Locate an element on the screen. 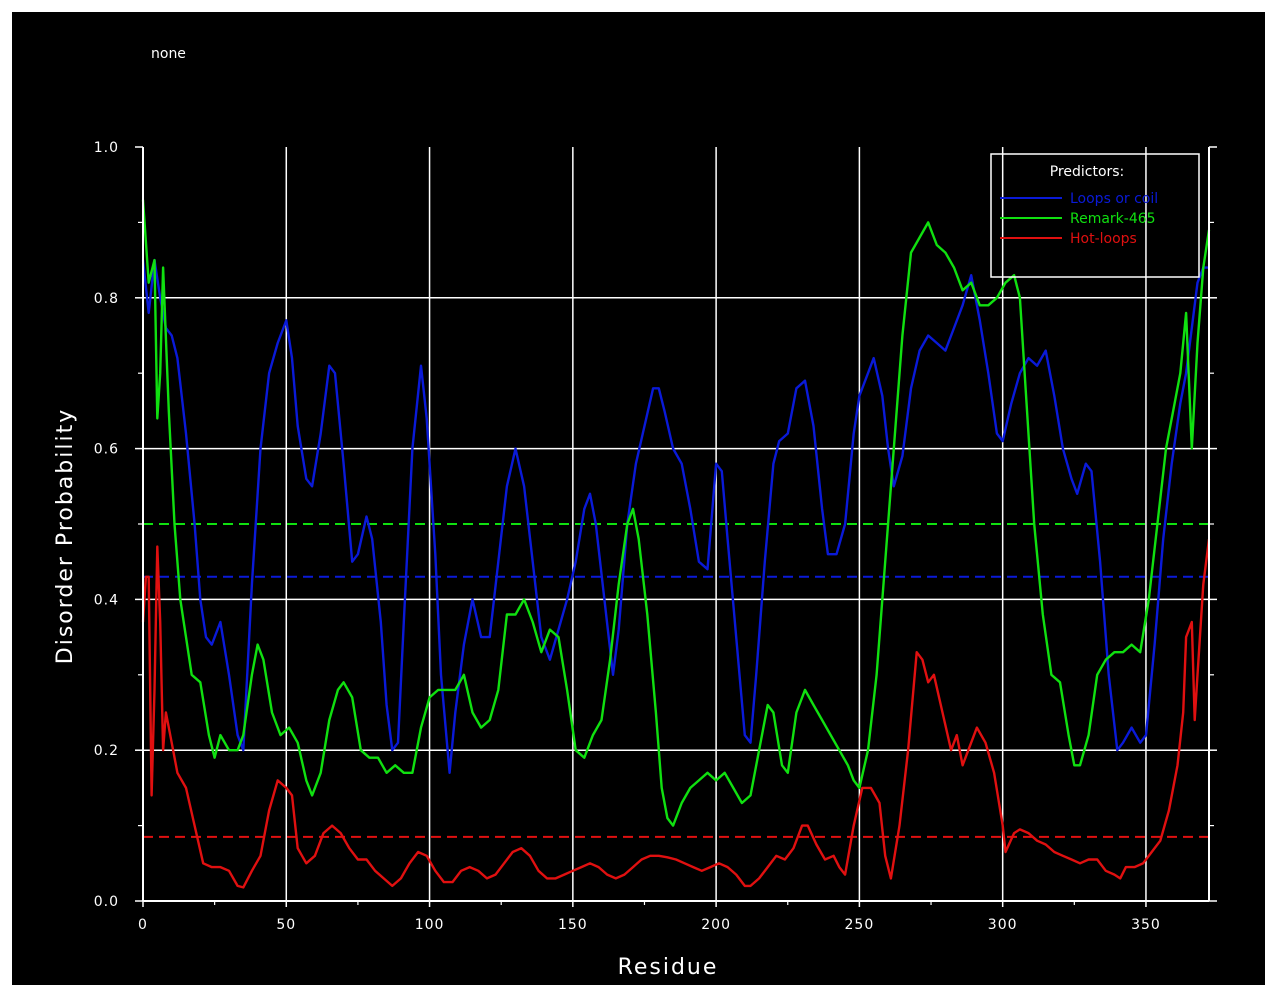  x-tick-label-100: 100 is located at coordinates (430, 925).